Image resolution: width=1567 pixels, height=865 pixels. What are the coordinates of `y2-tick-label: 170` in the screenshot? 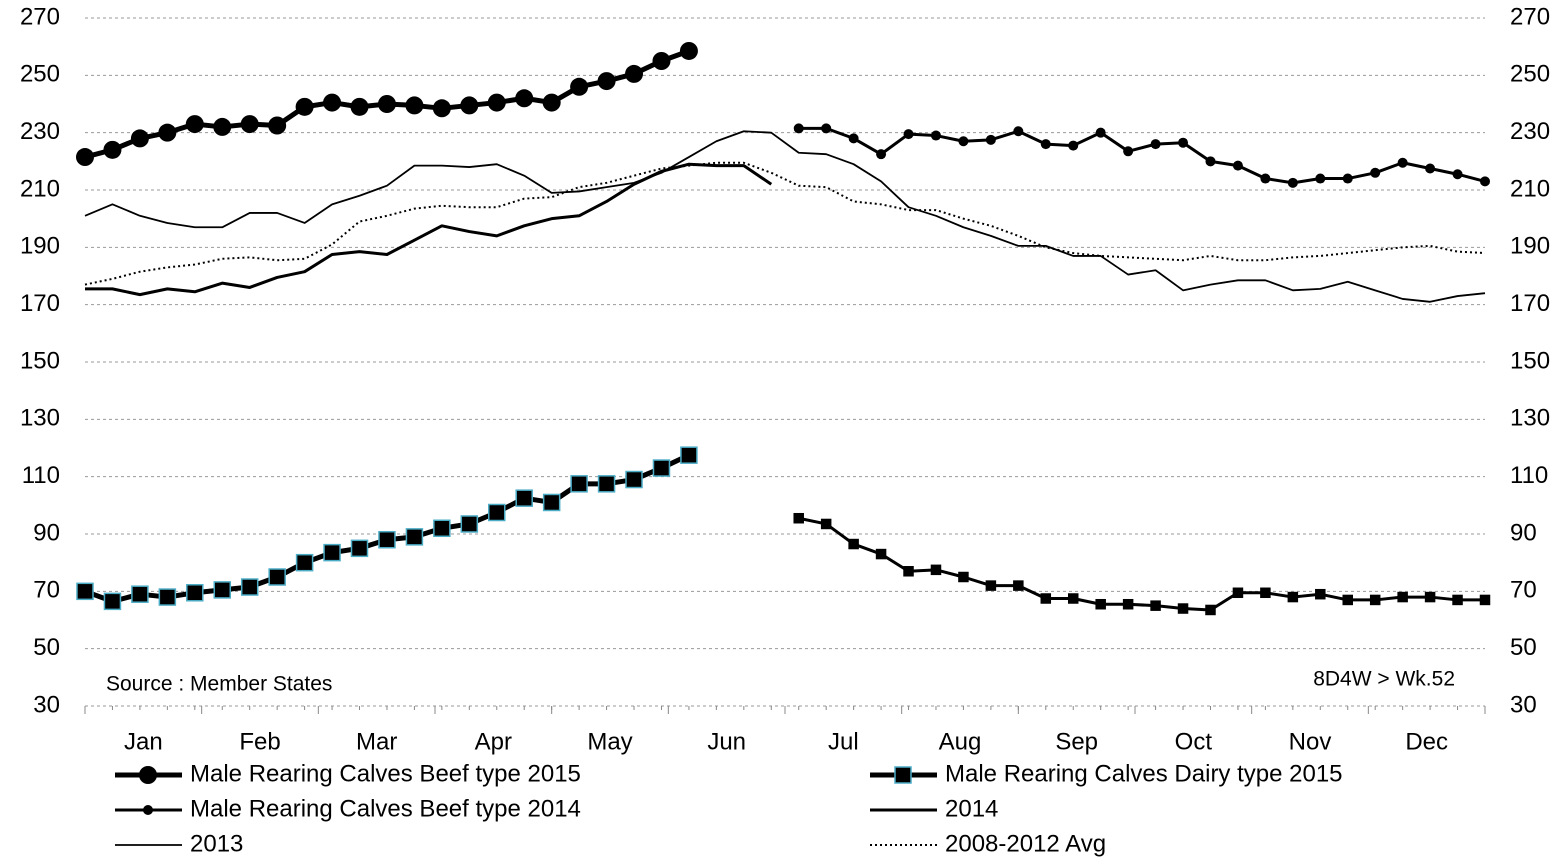 It's located at (1530, 303).